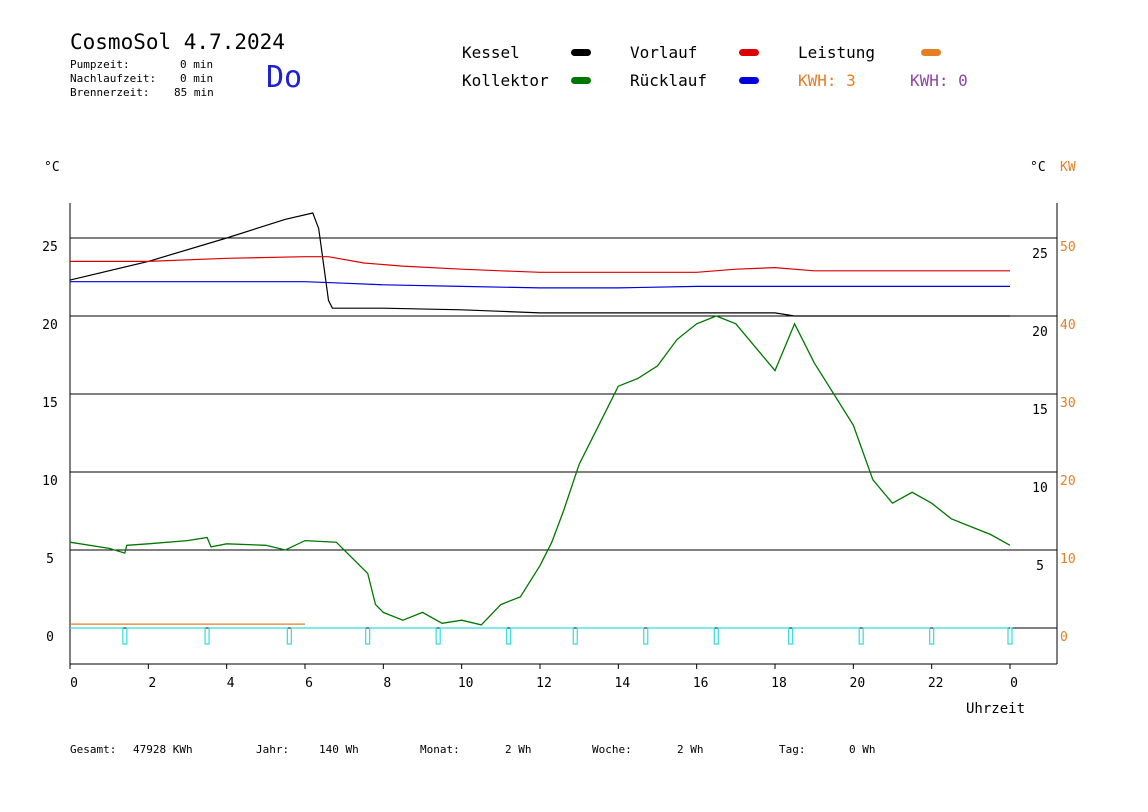 The image size is (1148, 812). I want to click on x-tick-label: 20, so click(858, 683).